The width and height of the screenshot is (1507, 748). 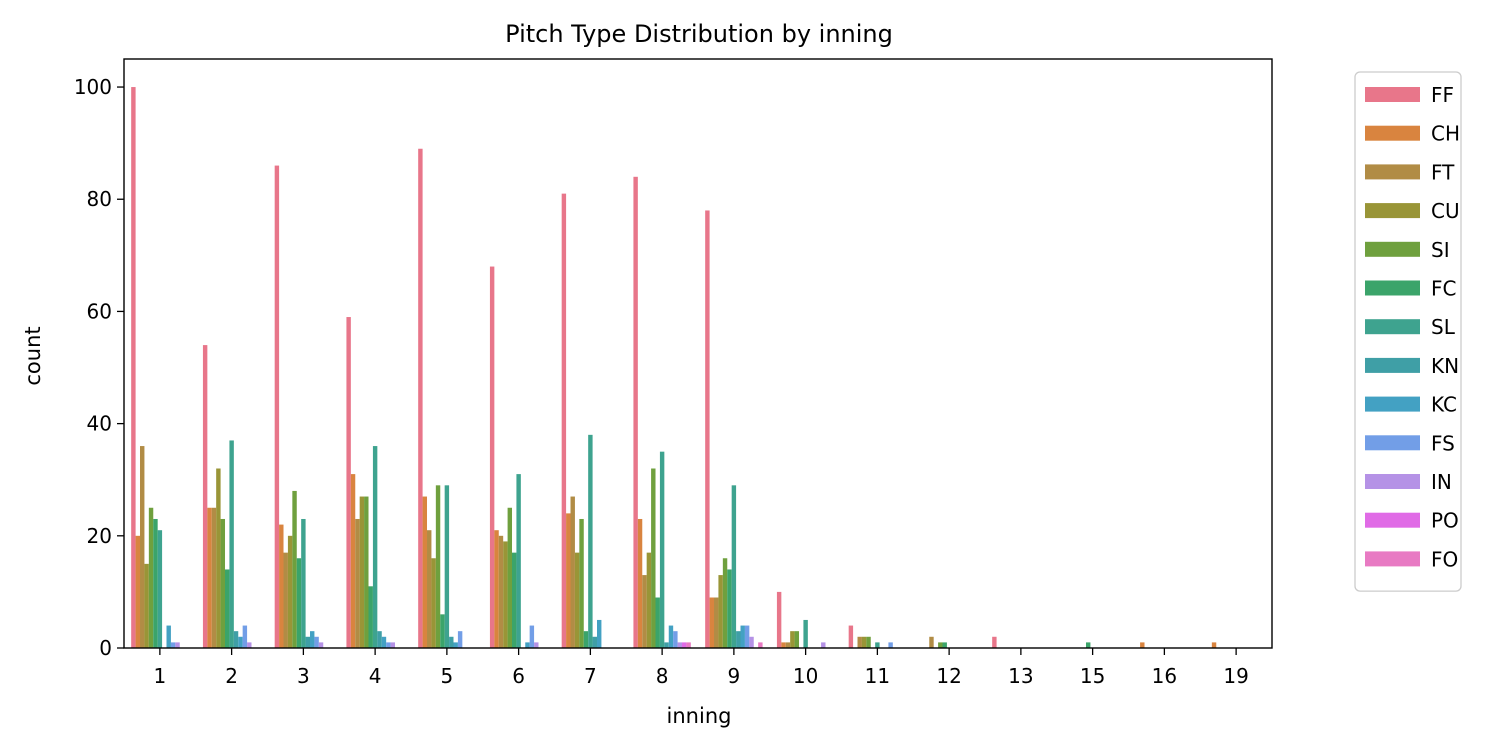 I want to click on x-tick-label: 9, so click(x=734, y=676).